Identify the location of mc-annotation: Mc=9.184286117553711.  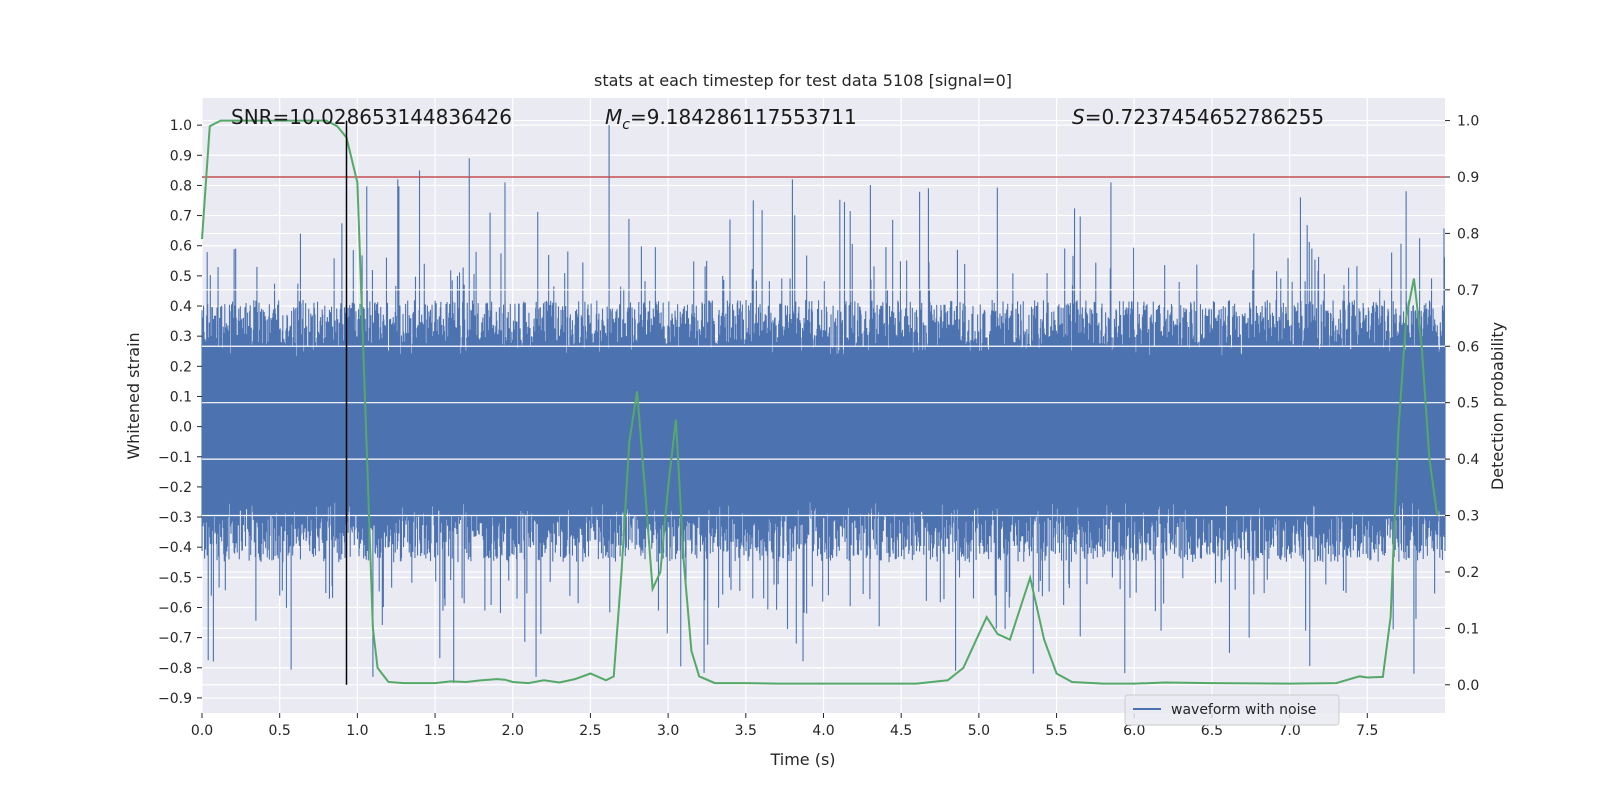
(731, 119).